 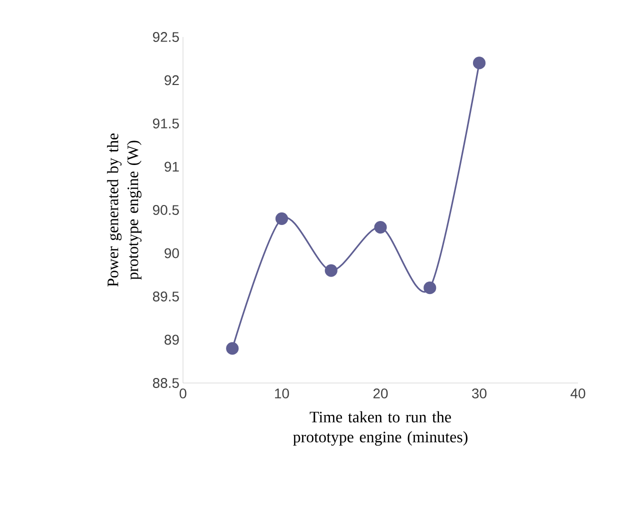 I want to click on y-tick-label: 89.5, so click(x=165, y=297).